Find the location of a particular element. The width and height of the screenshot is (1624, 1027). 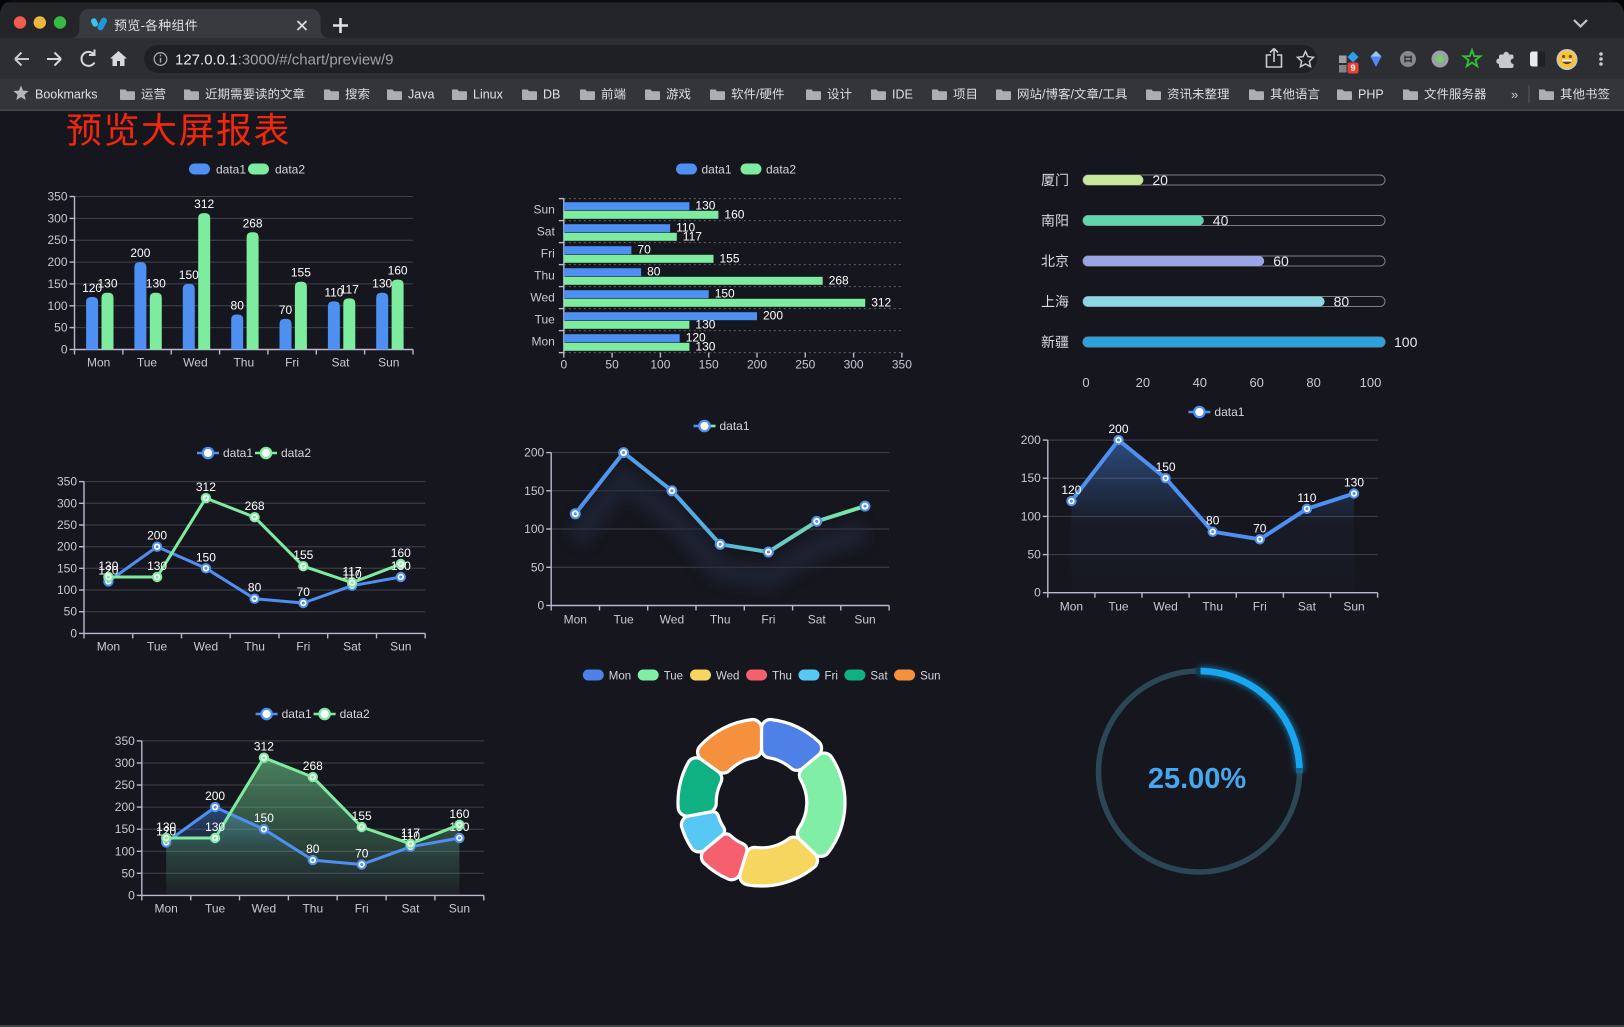

svg-text: Java is located at coordinates (421, 95).